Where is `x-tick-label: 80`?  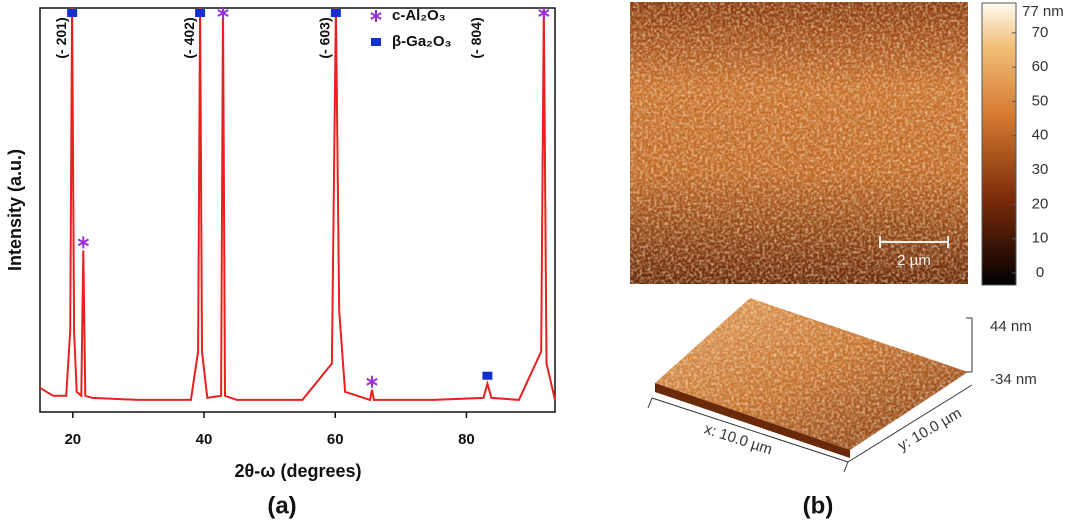 x-tick-label: 80 is located at coordinates (466, 439).